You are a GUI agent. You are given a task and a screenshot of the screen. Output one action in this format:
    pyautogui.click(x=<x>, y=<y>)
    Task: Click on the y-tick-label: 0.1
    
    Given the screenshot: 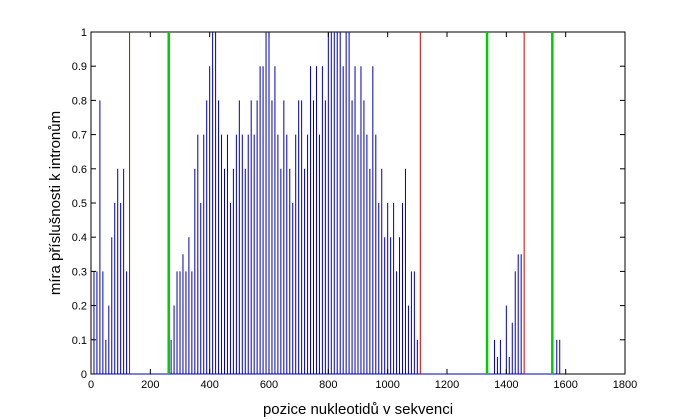 What is the action you would take?
    pyautogui.click(x=79, y=341)
    